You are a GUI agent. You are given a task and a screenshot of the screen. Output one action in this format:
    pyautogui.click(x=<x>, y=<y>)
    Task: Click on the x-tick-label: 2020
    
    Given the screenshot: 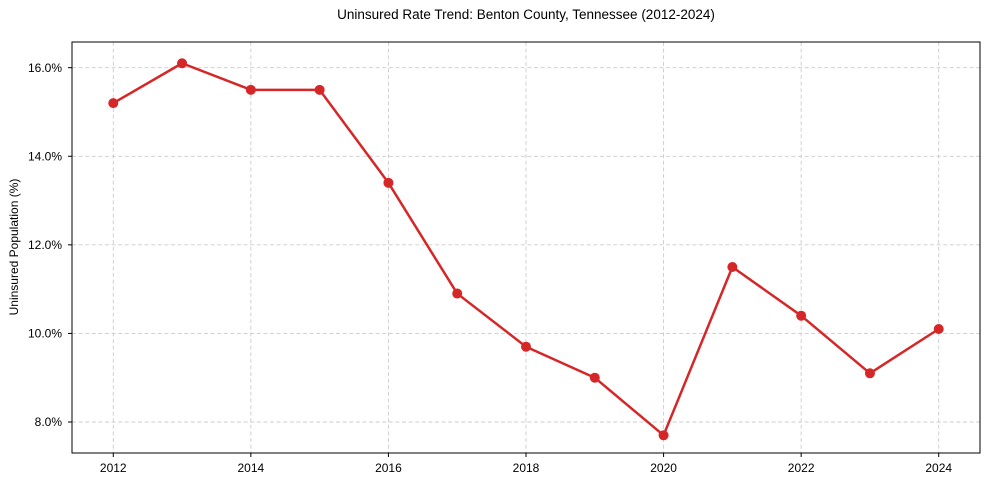 What is the action you would take?
    pyautogui.click(x=663, y=468)
    